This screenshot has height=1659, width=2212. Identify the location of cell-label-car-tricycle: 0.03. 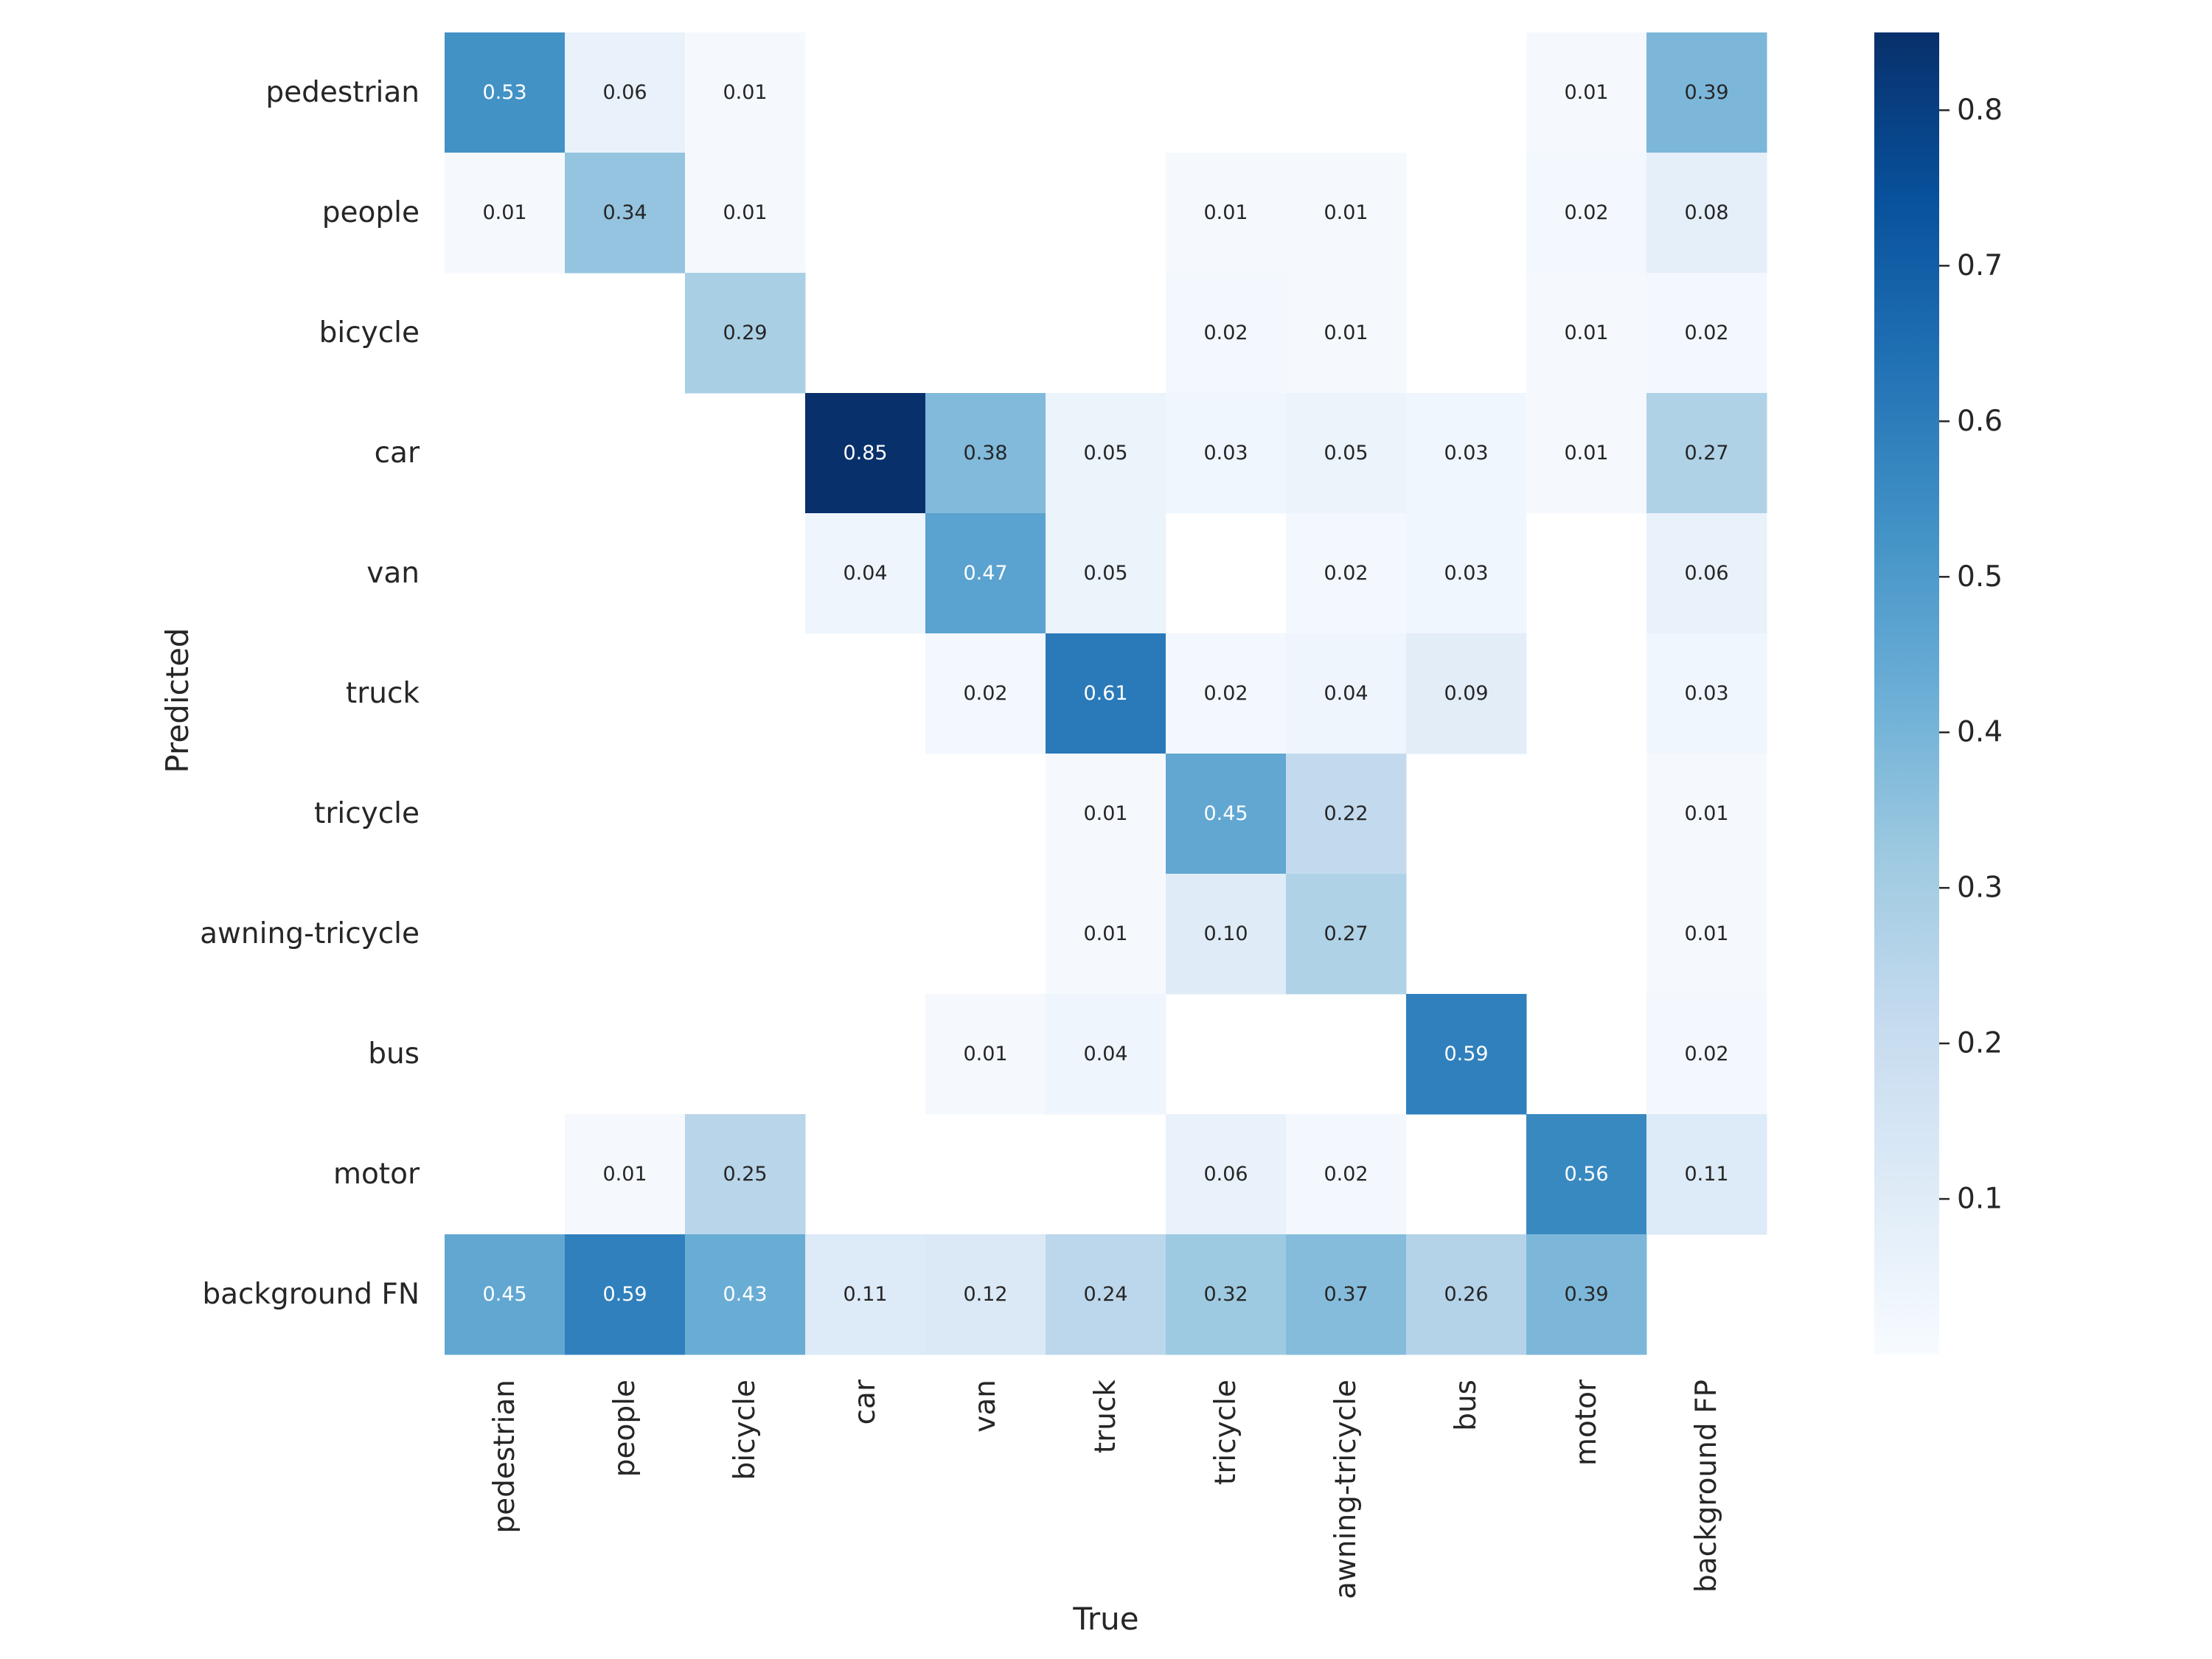
(1225, 453).